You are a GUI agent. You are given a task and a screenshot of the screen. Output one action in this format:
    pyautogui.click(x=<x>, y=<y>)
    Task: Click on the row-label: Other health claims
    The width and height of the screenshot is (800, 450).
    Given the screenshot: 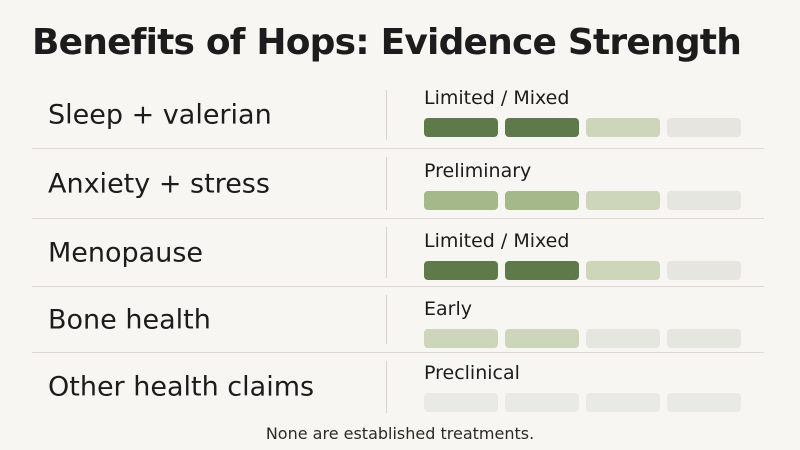 What is the action you would take?
    pyautogui.click(x=181, y=387)
    